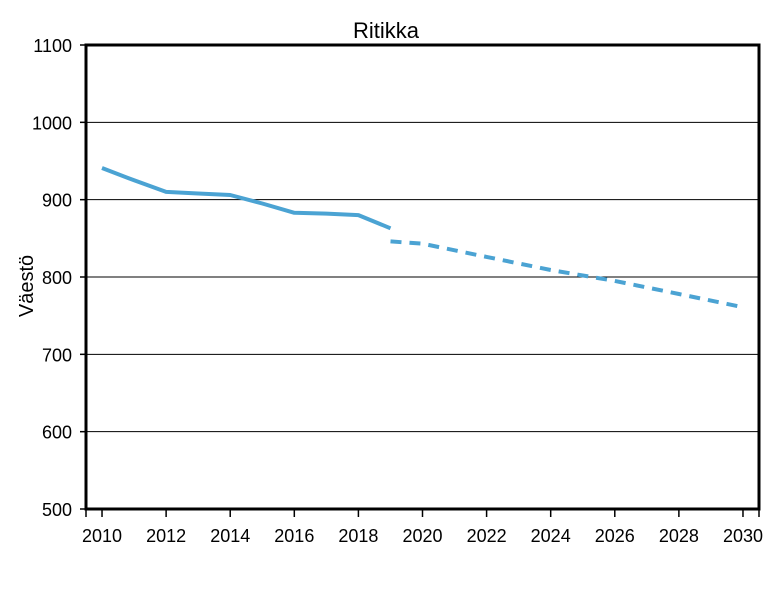 Image resolution: width=772 pixels, height=608 pixels. Describe the element at coordinates (57, 278) in the screenshot. I see `y-tick-label: 800` at that location.